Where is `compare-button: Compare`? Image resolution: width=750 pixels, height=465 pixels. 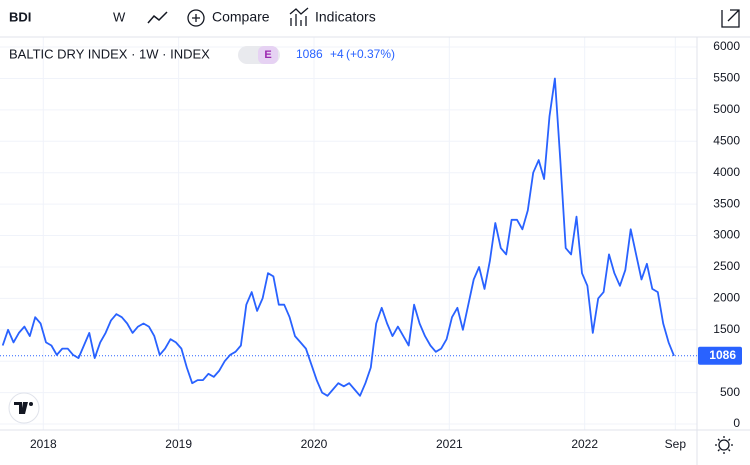 compare-button: Compare is located at coordinates (241, 17).